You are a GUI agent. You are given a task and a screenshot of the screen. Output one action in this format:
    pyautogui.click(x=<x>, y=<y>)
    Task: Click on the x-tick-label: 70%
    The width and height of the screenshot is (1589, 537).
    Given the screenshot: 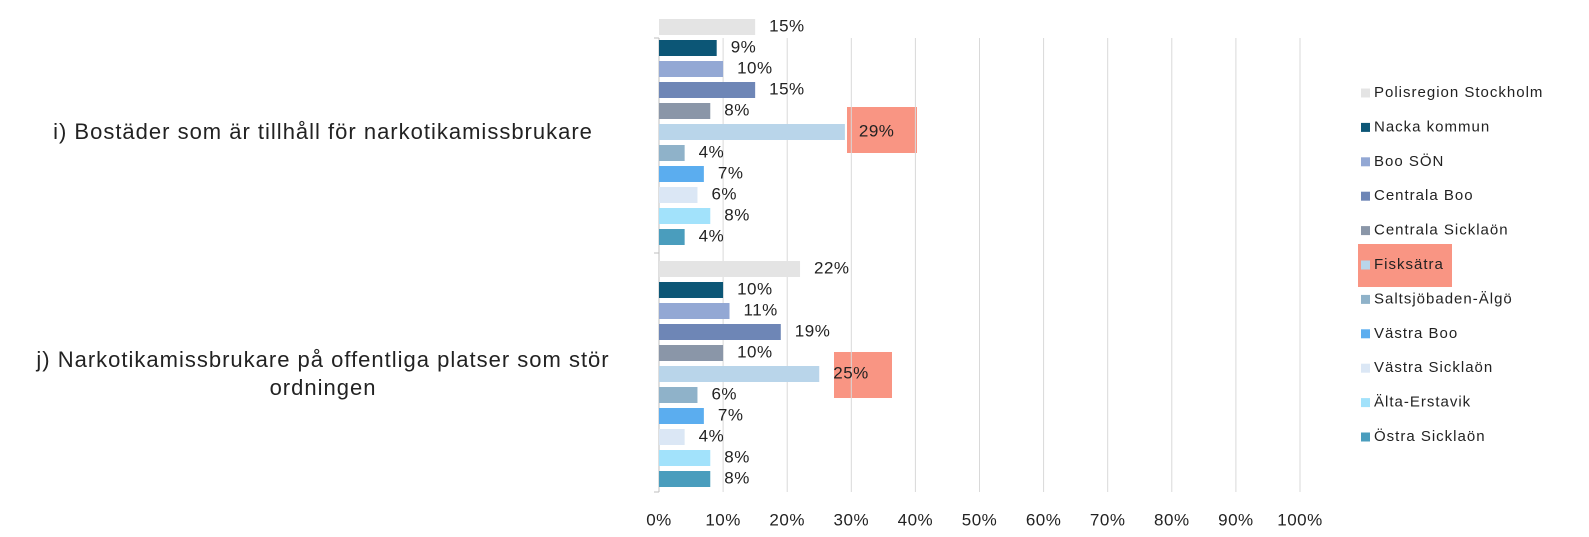 What is the action you would take?
    pyautogui.click(x=1108, y=519)
    